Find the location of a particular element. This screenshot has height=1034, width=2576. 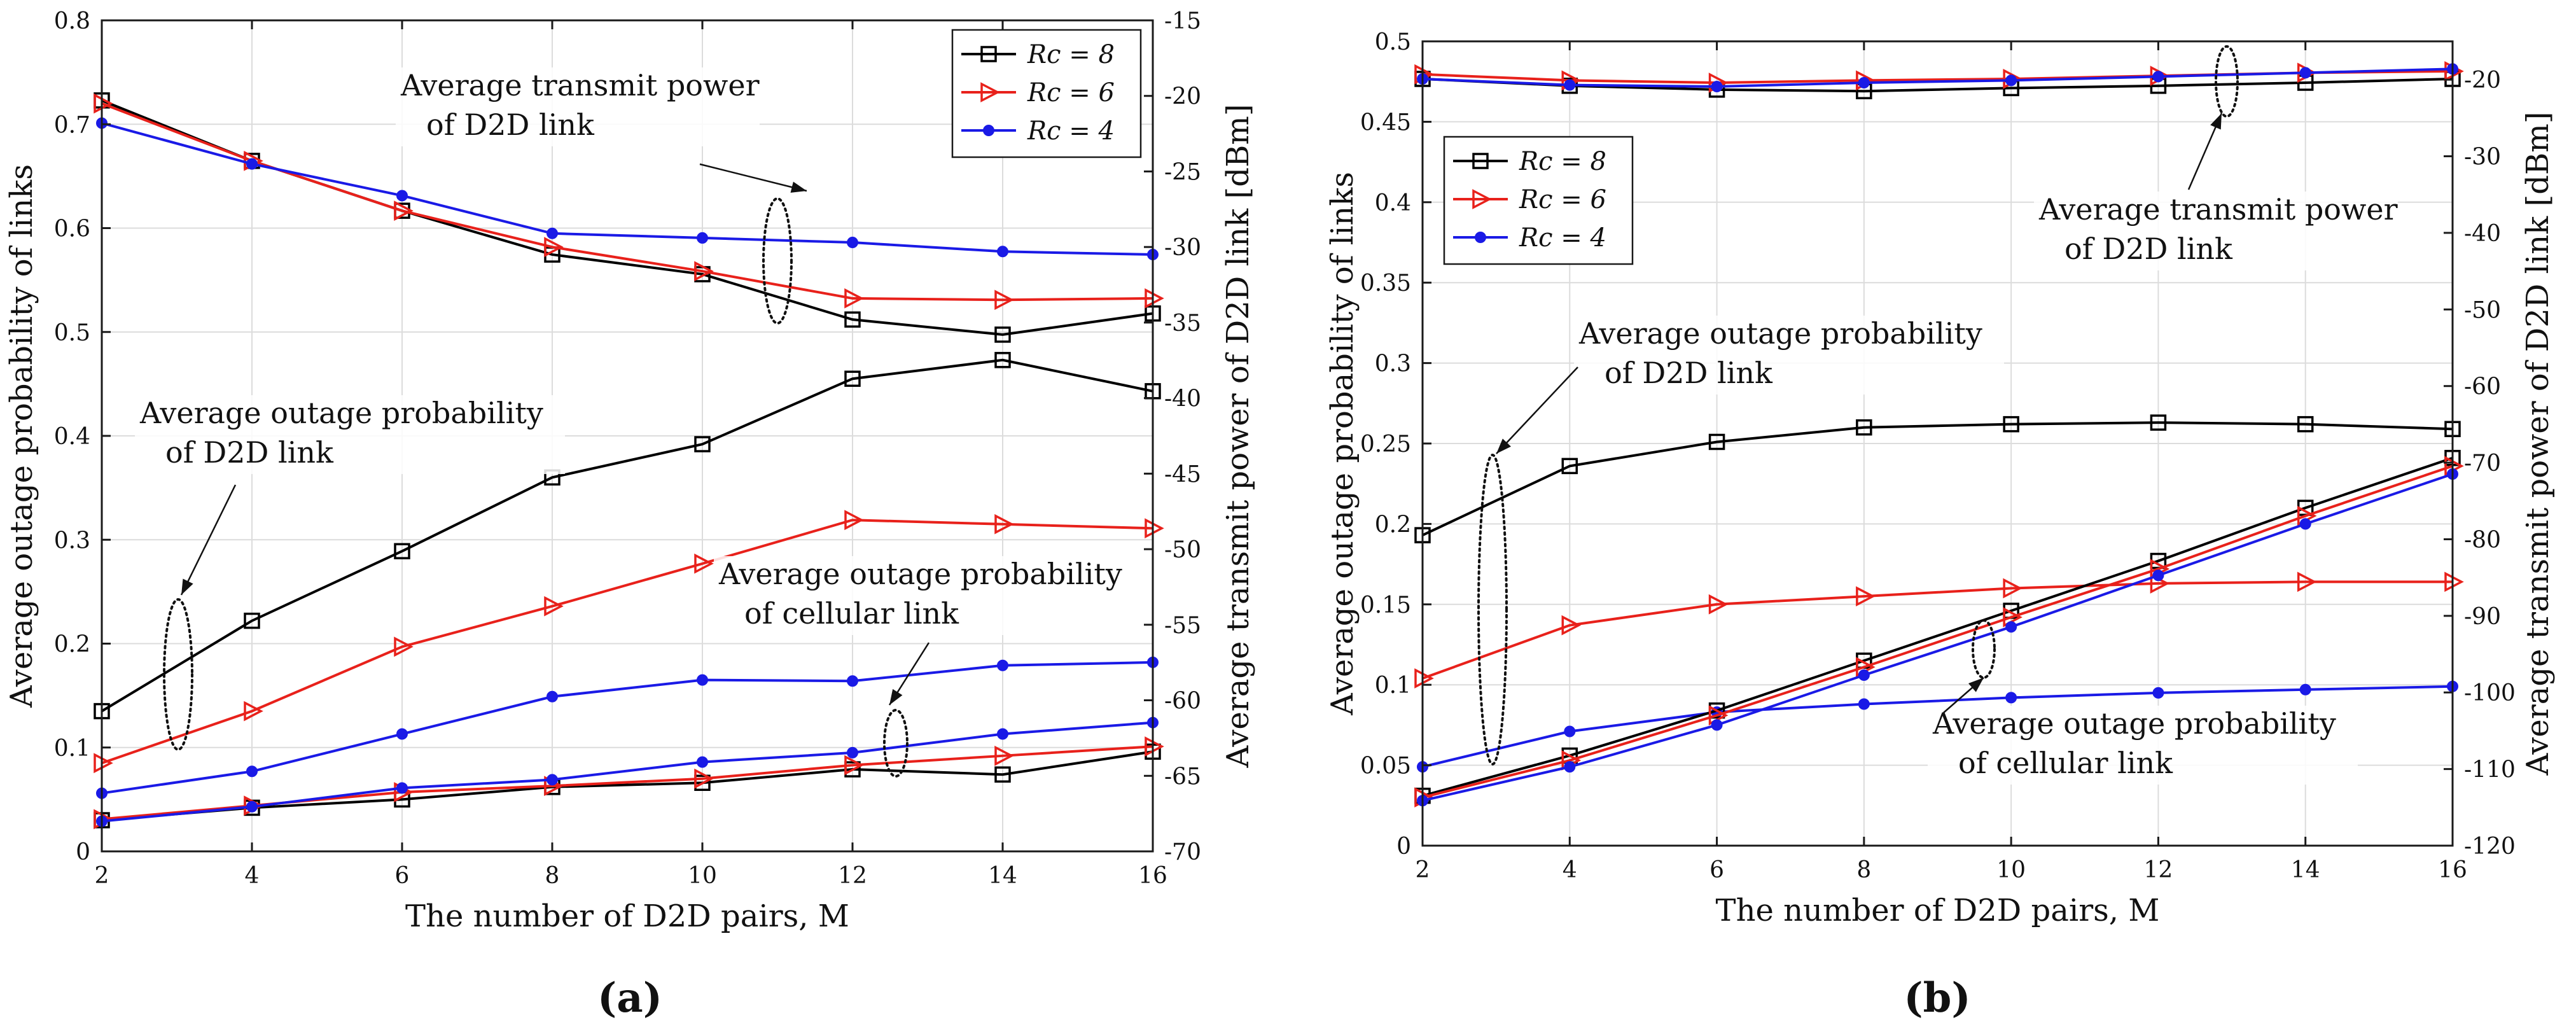

y2-tick-label: -25 is located at coordinates (1182, 172).